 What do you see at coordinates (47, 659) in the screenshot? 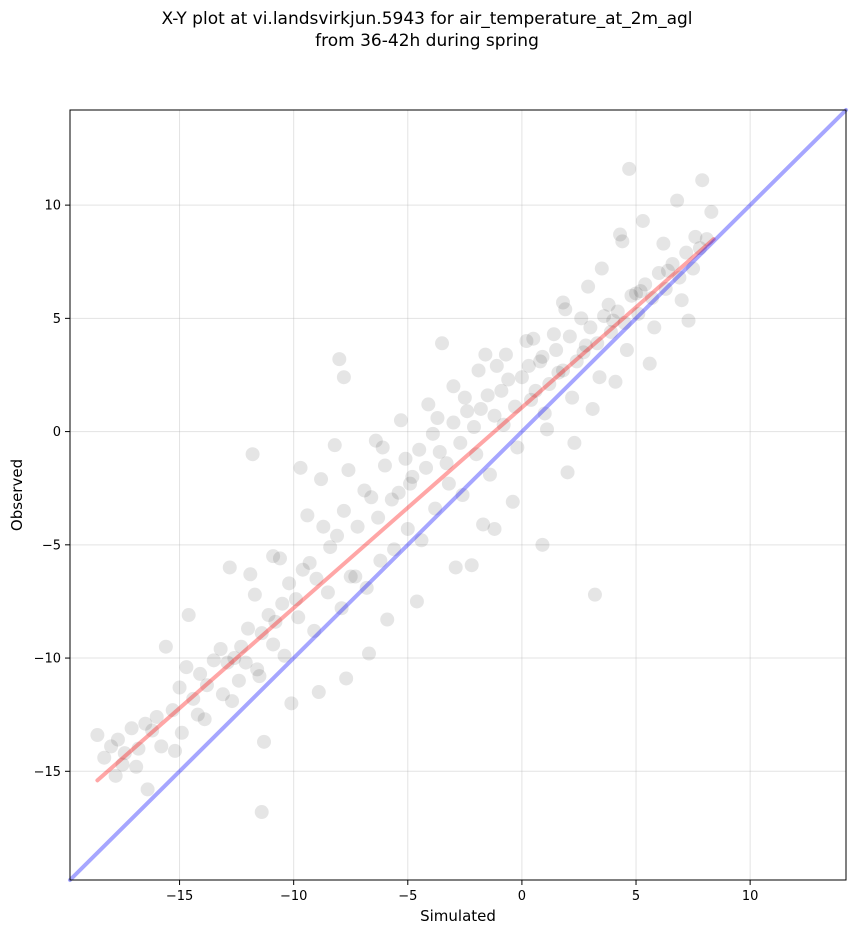
I see `y-tick-label: −10` at bounding box center [47, 659].